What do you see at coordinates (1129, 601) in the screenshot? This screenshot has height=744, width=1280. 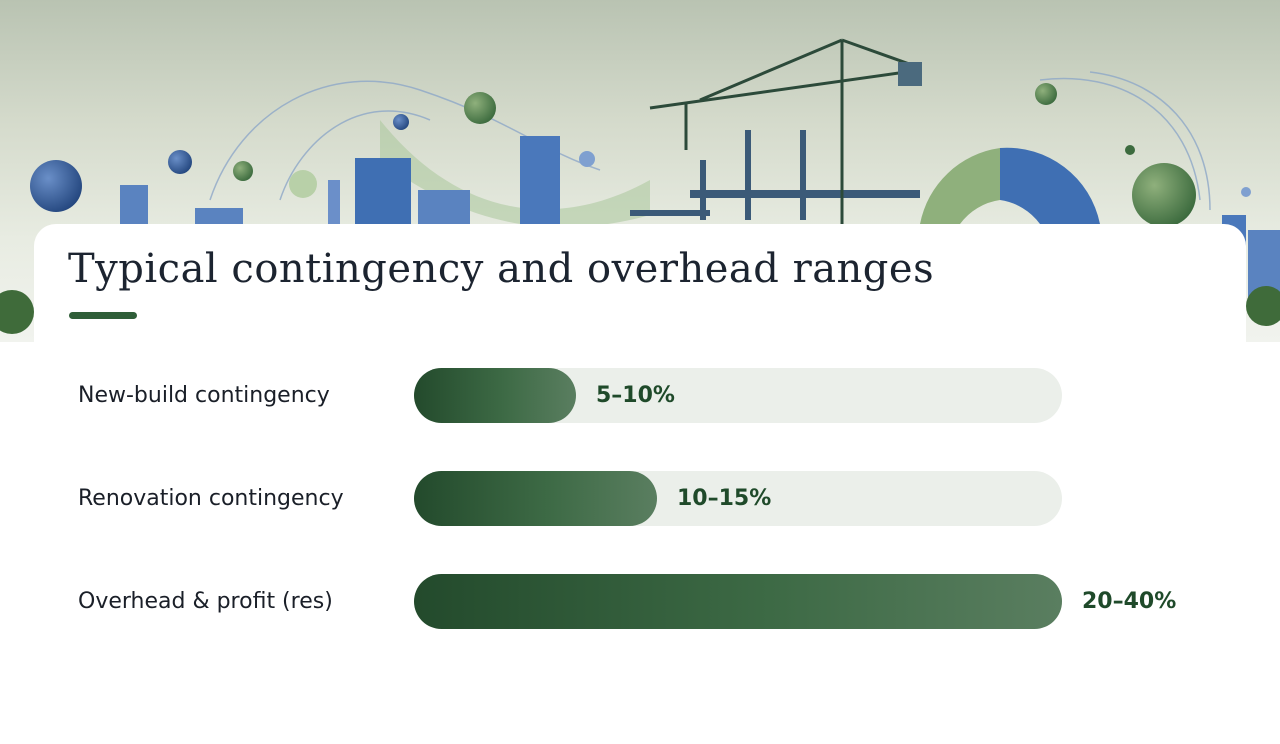 I see `bar-value-label: 20–40%` at bounding box center [1129, 601].